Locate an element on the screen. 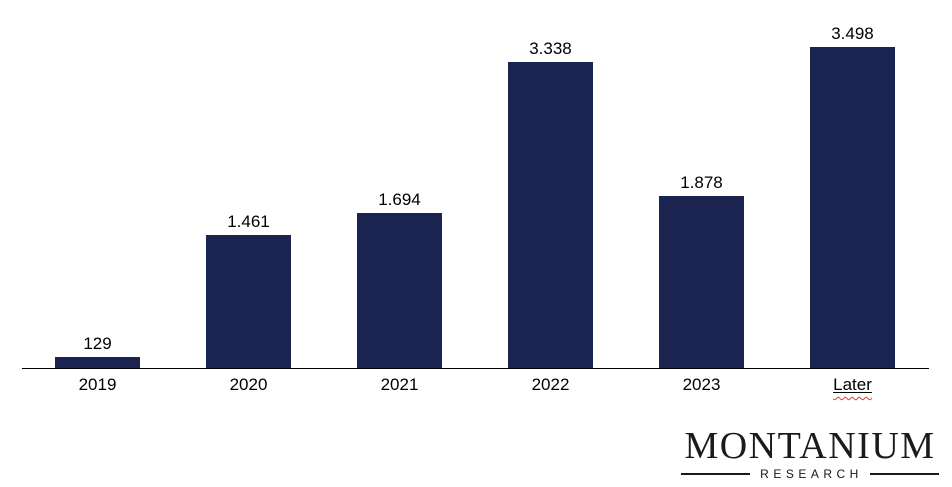 The width and height of the screenshot is (952, 487). x-axis-label-2020: 2020 is located at coordinates (249, 384).